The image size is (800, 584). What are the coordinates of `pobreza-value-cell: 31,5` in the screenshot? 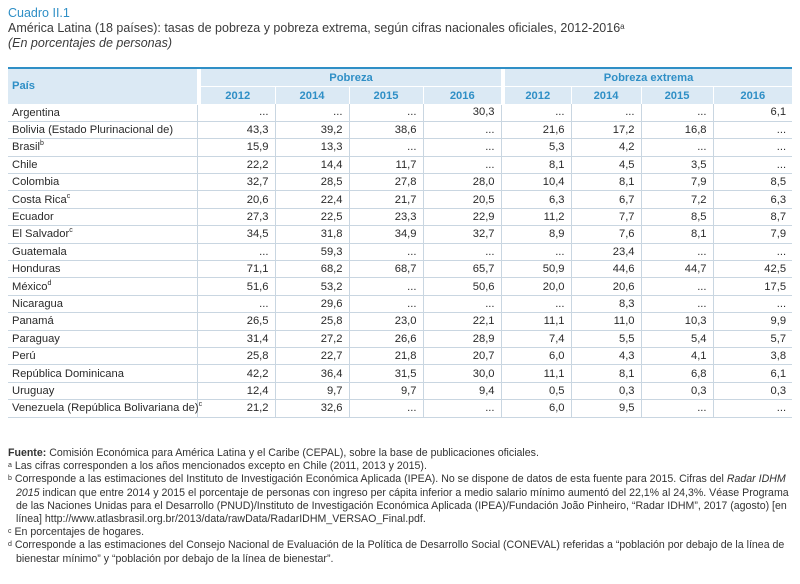 It's located at (385, 373).